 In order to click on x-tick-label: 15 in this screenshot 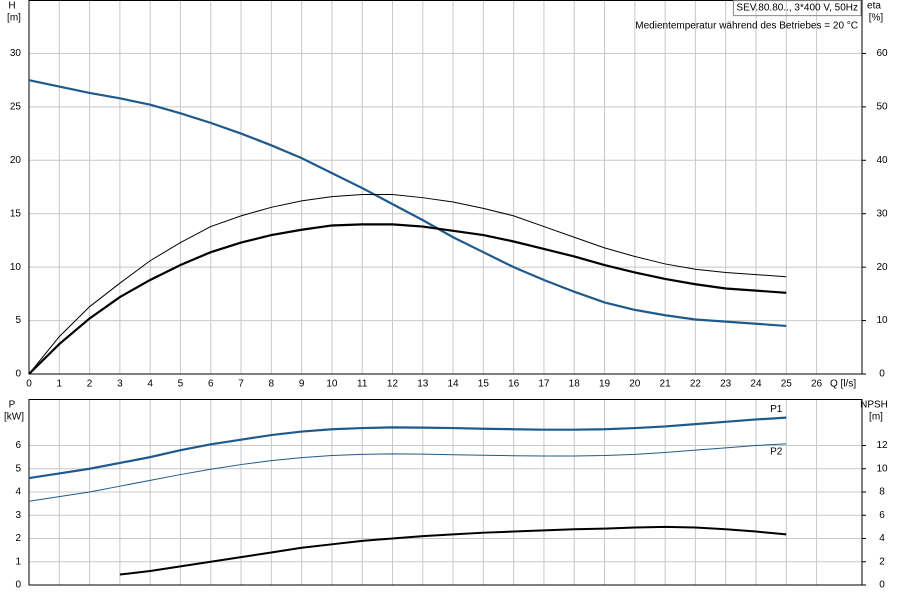, I will do `click(484, 384)`.